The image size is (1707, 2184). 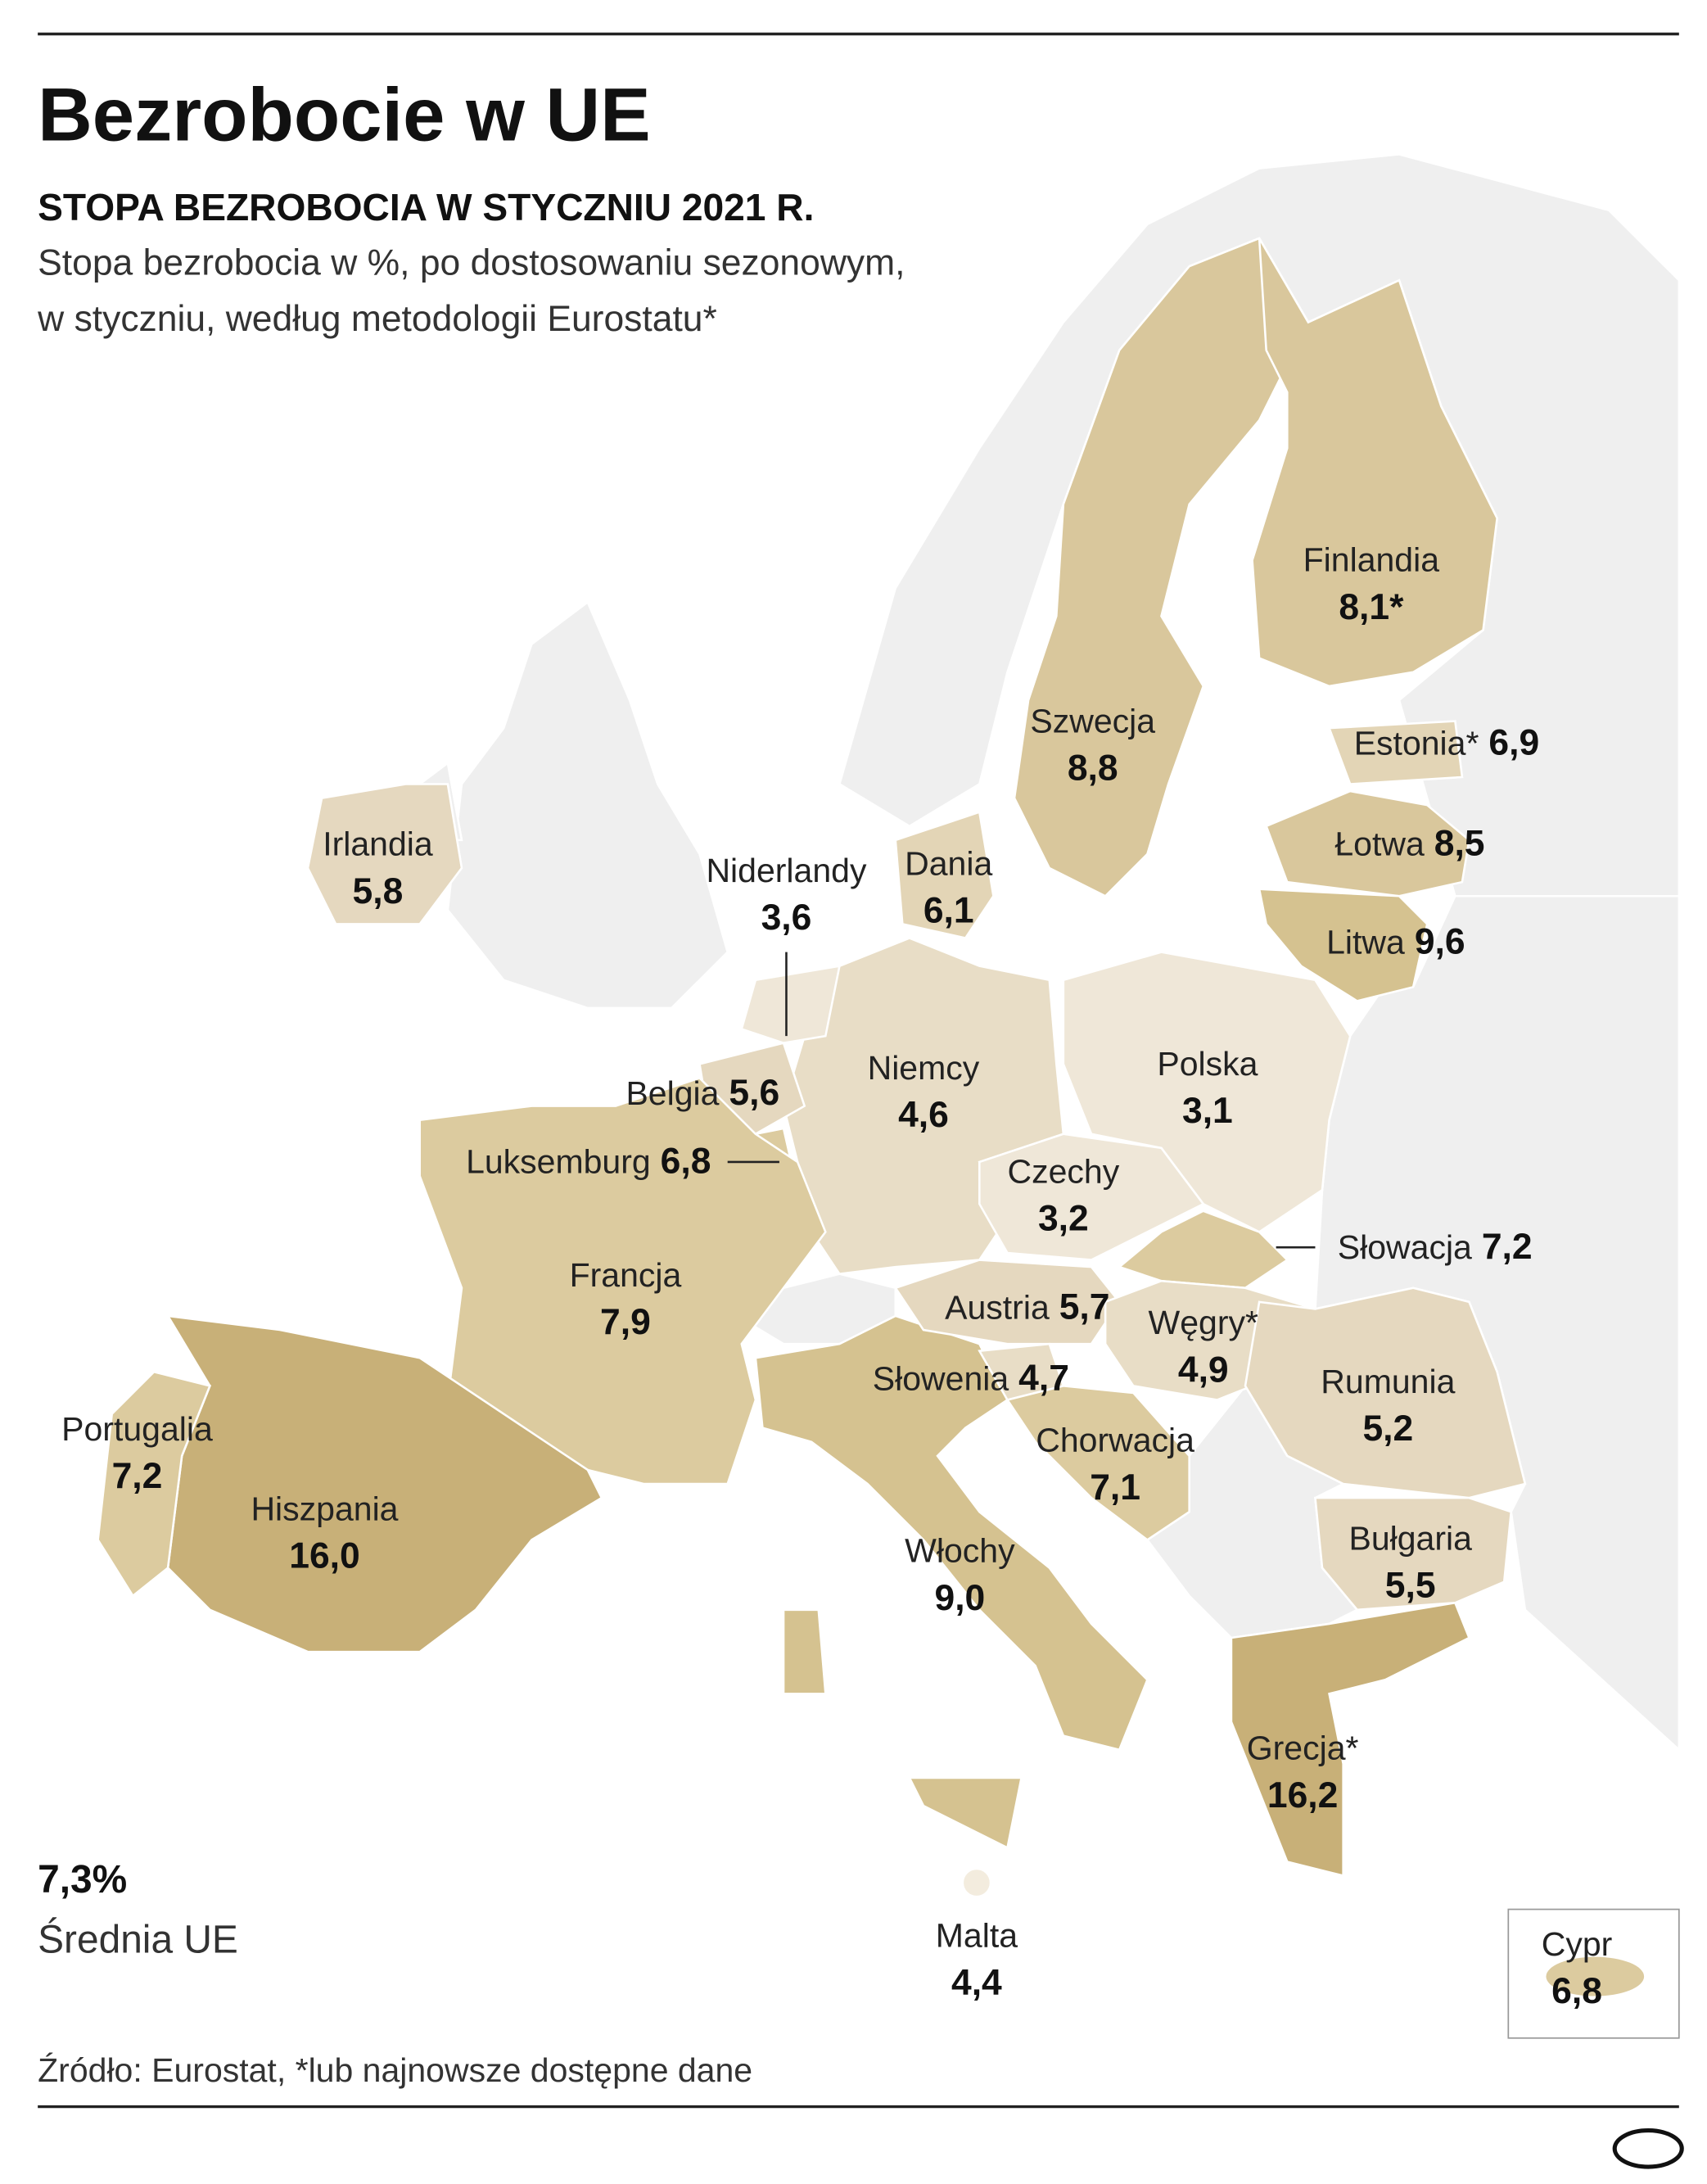 What do you see at coordinates (941, 1379) in the screenshot?
I see `country-name: Słowenia` at bounding box center [941, 1379].